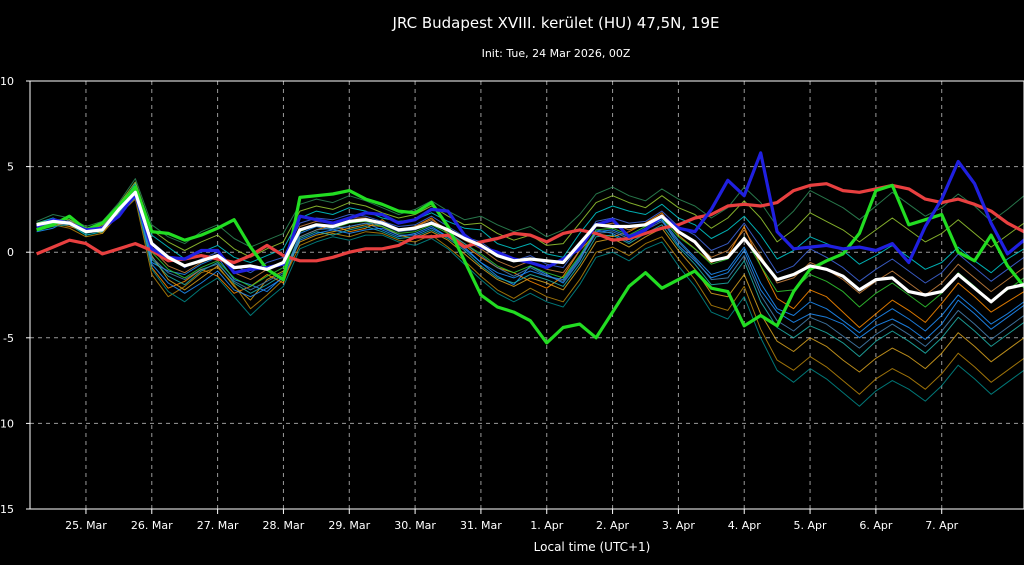 Image resolution: width=1024 pixels, height=565 pixels. I want to click on x-tick-label: 5. Apr, so click(810, 525).